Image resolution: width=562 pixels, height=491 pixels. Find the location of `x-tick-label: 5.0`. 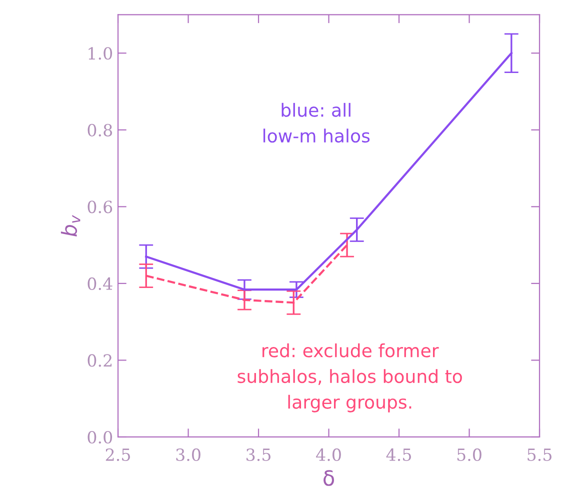

x-tick-label: 5.0 is located at coordinates (469, 454).